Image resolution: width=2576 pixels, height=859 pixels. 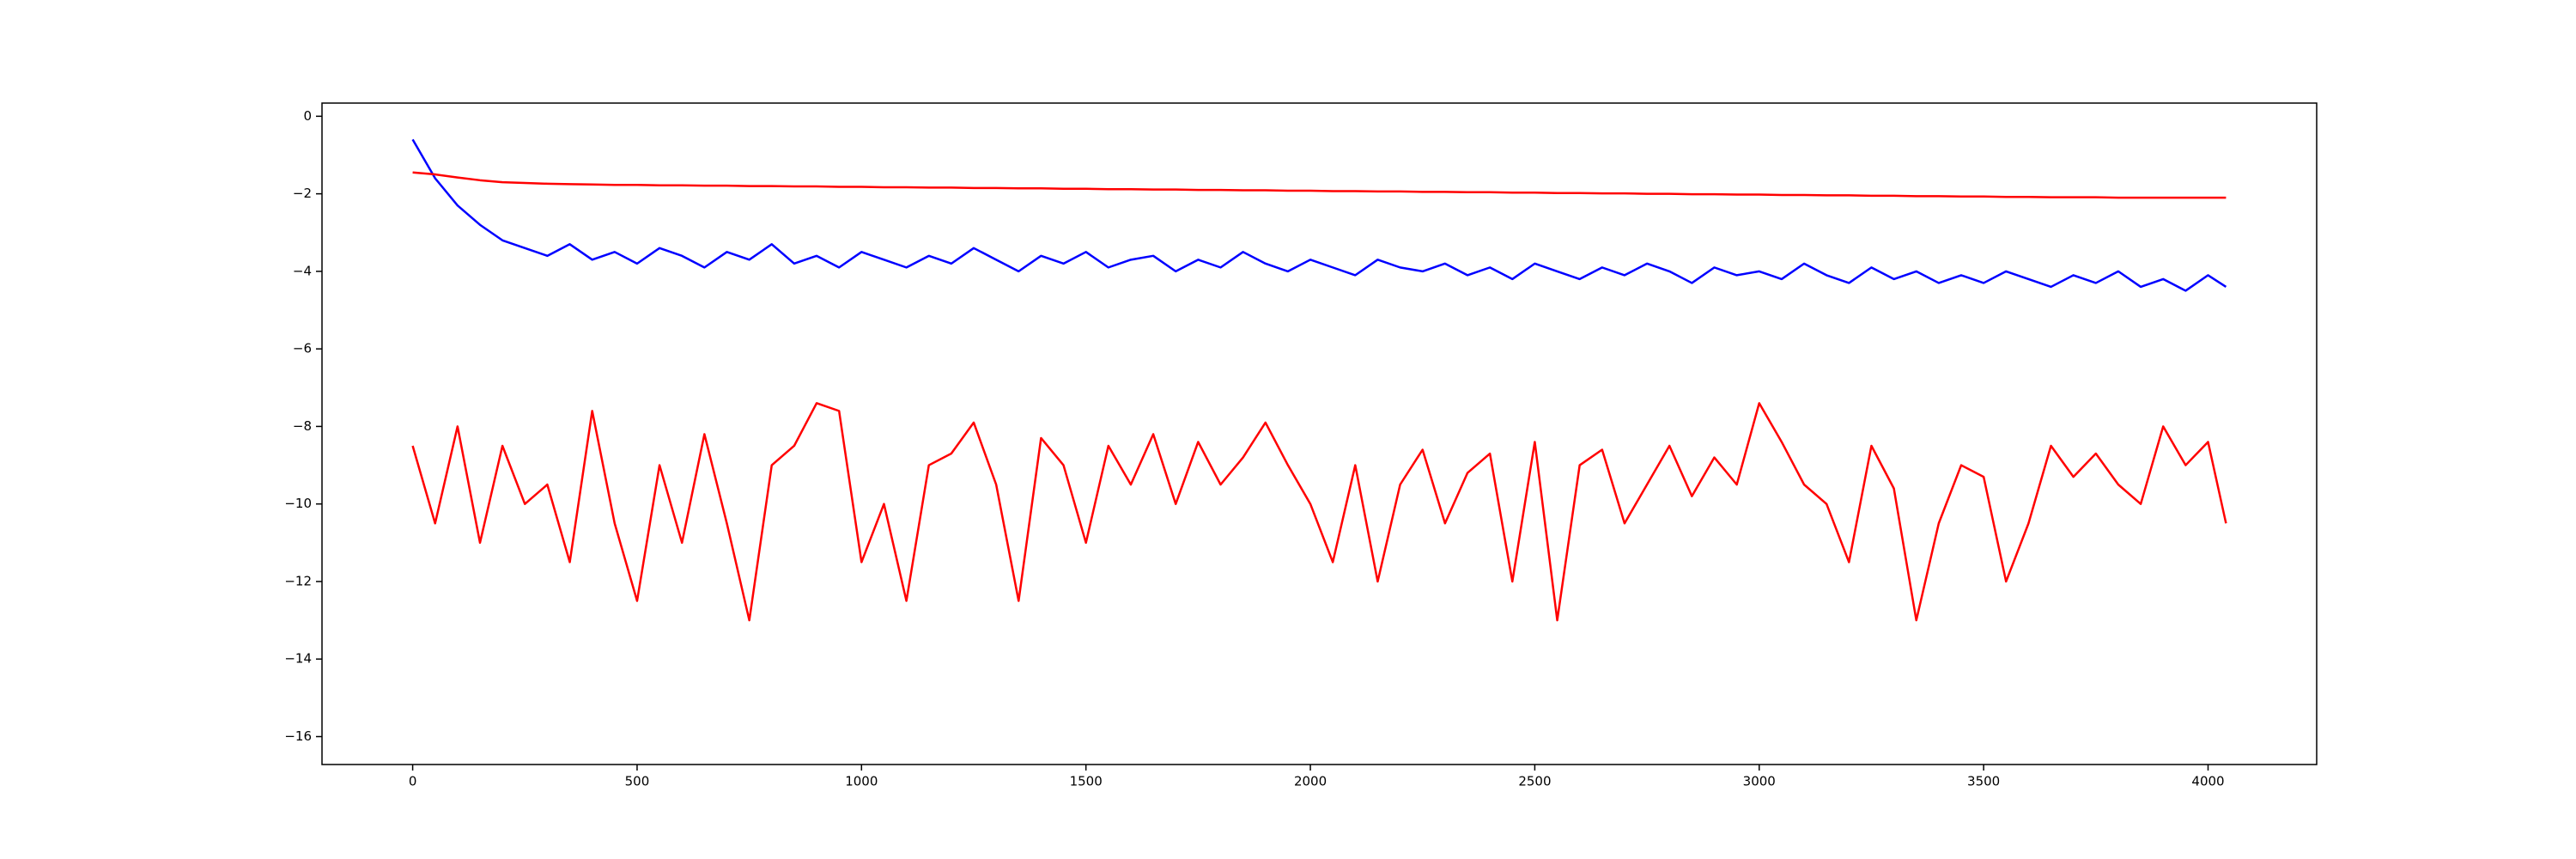 What do you see at coordinates (2207, 781) in the screenshot?
I see `x-tick-label: 4000` at bounding box center [2207, 781].